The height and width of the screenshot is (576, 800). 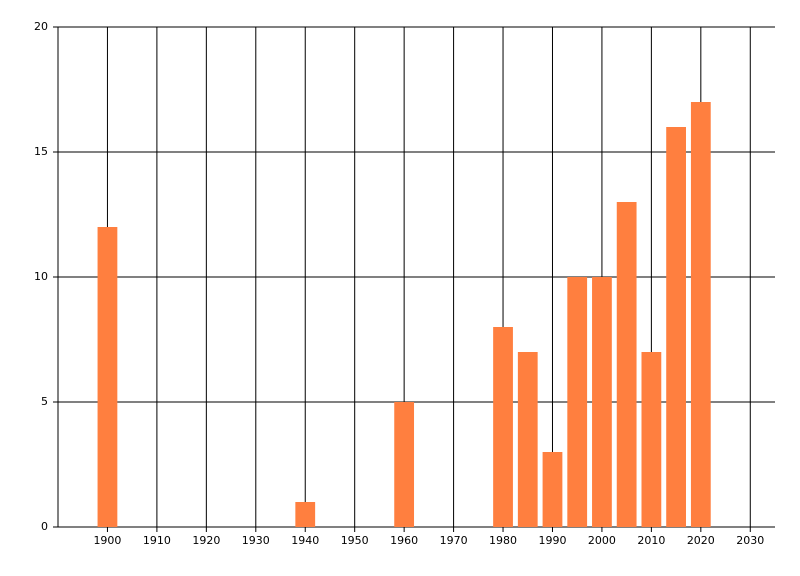 I want to click on x-tick-label: 1990, so click(x=552, y=540).